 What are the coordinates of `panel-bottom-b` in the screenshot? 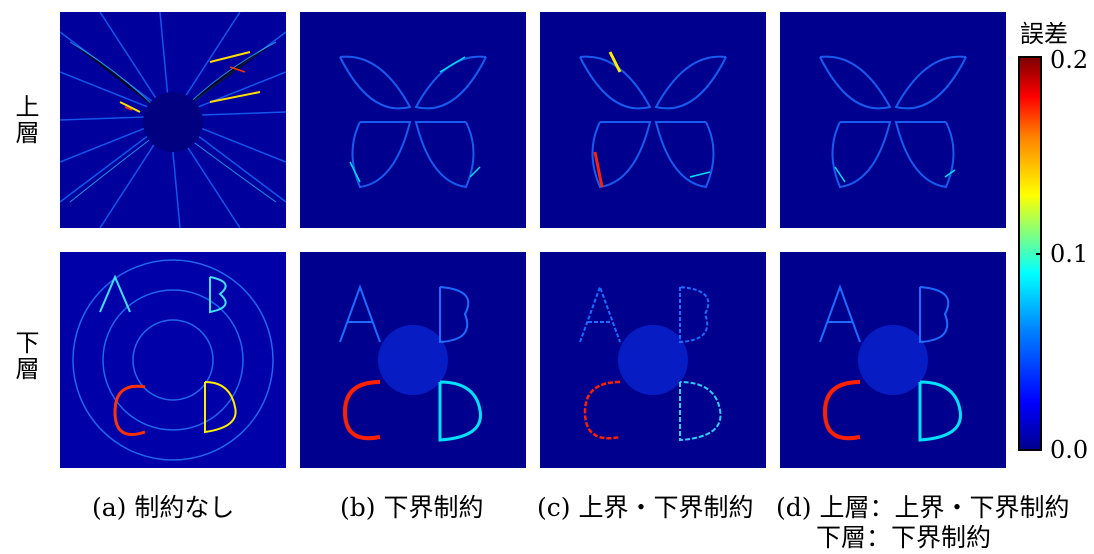 It's located at (413, 360).